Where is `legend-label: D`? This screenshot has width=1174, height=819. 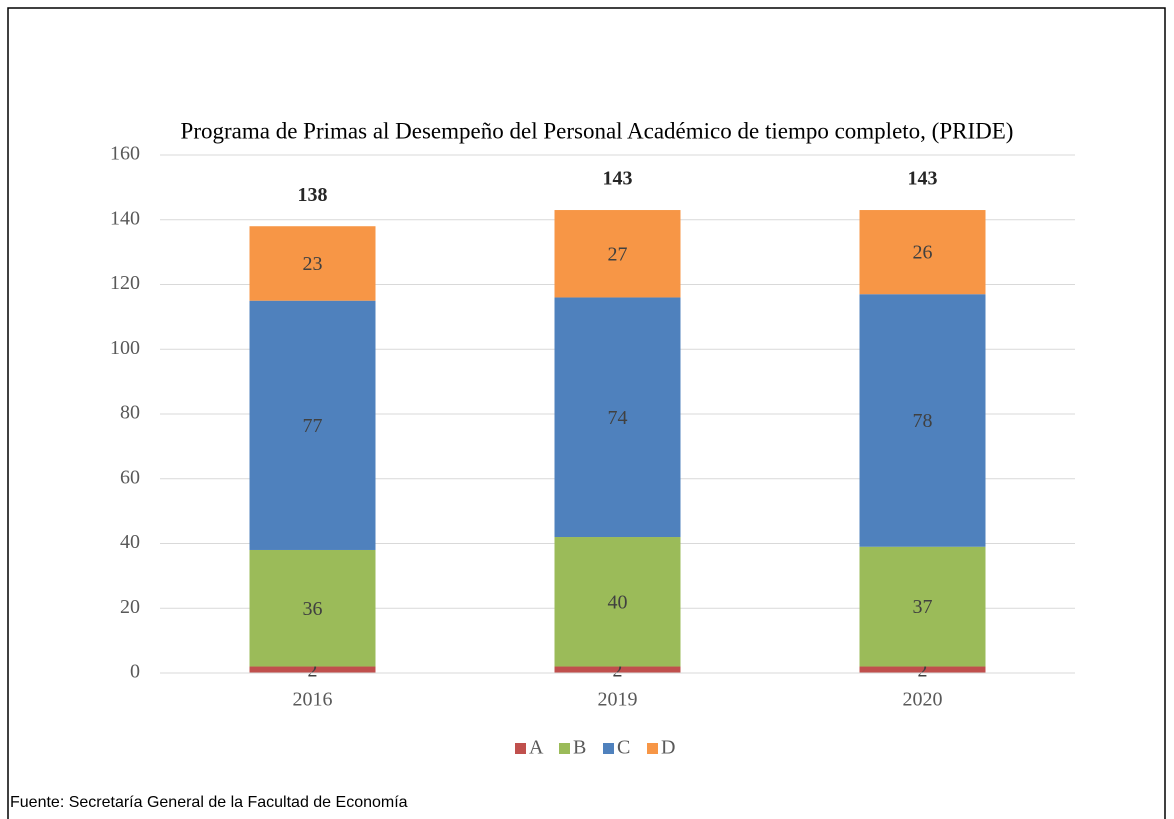 legend-label: D is located at coordinates (668, 748).